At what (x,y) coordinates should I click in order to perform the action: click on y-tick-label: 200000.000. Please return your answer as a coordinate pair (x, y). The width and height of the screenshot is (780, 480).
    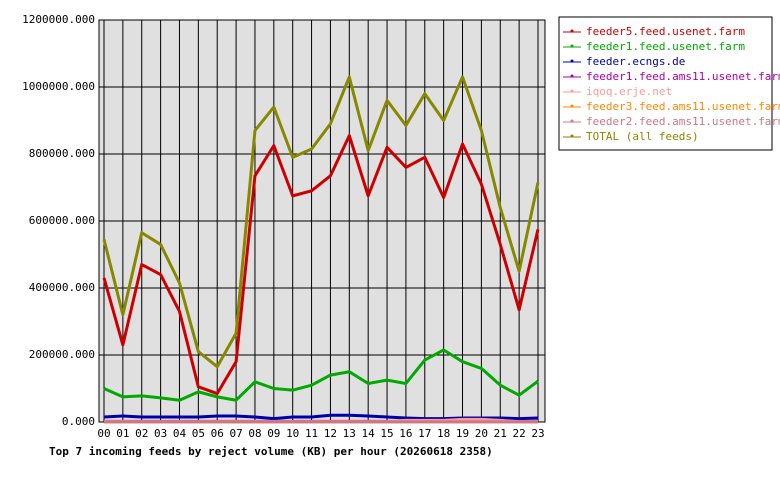
    Looking at the image, I should click on (62, 354).